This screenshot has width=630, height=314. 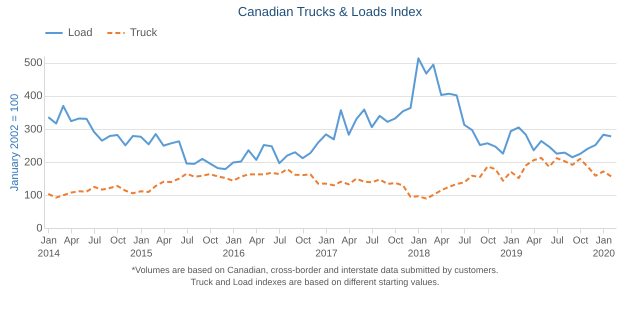 I want to click on text: *Volumes are based on Canadian, cross-border and interstate data submitted by customers., so click(x=315, y=270).